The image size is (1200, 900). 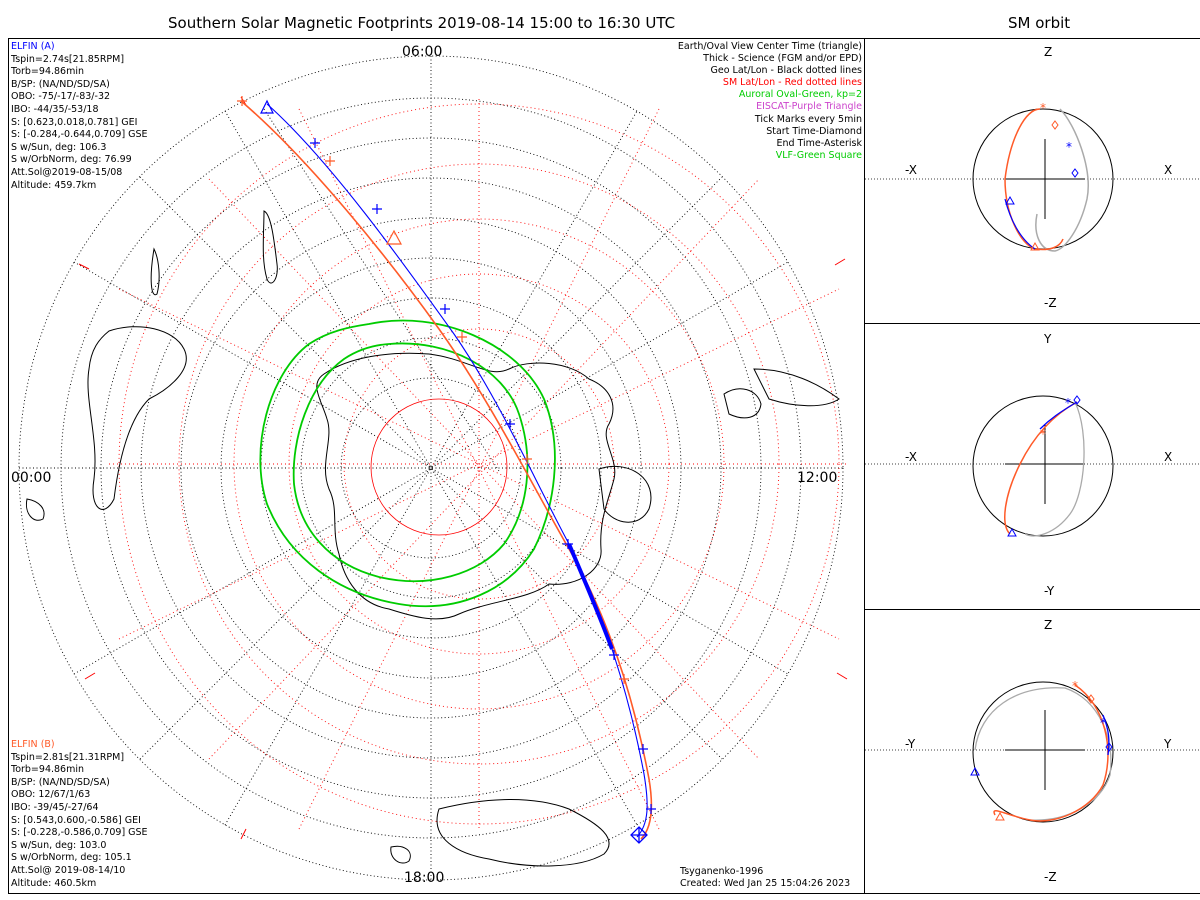 I want to click on orbit2-bottom-label: -Y, so click(x=1049, y=591).